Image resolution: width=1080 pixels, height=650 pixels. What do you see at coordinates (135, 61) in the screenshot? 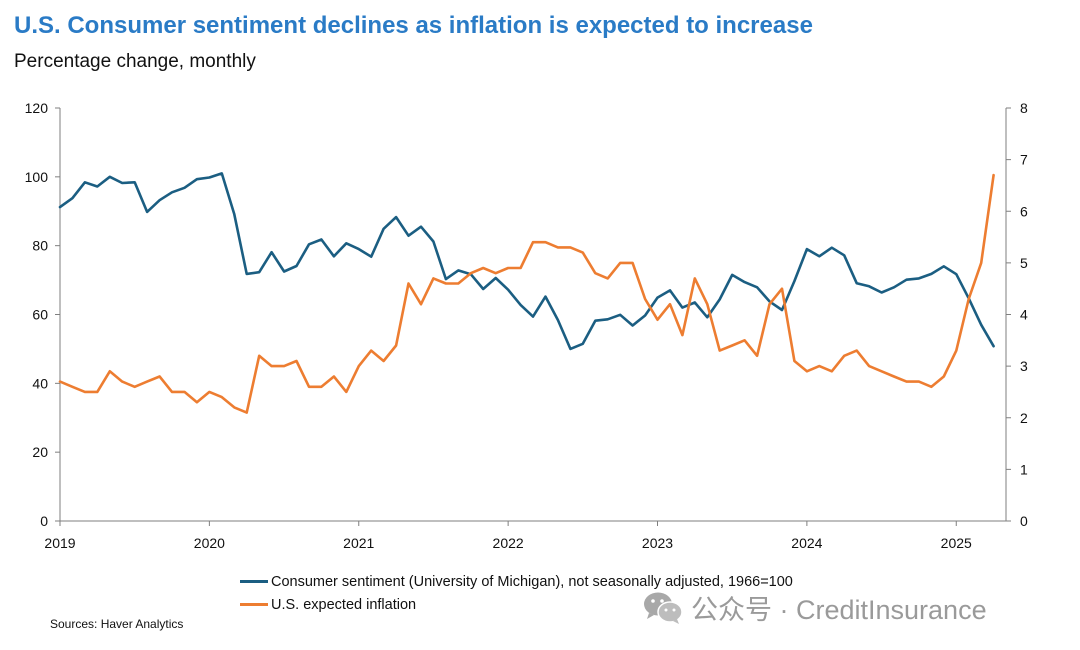
I see `chart-subtitle: Percentage change, monthly` at bounding box center [135, 61].